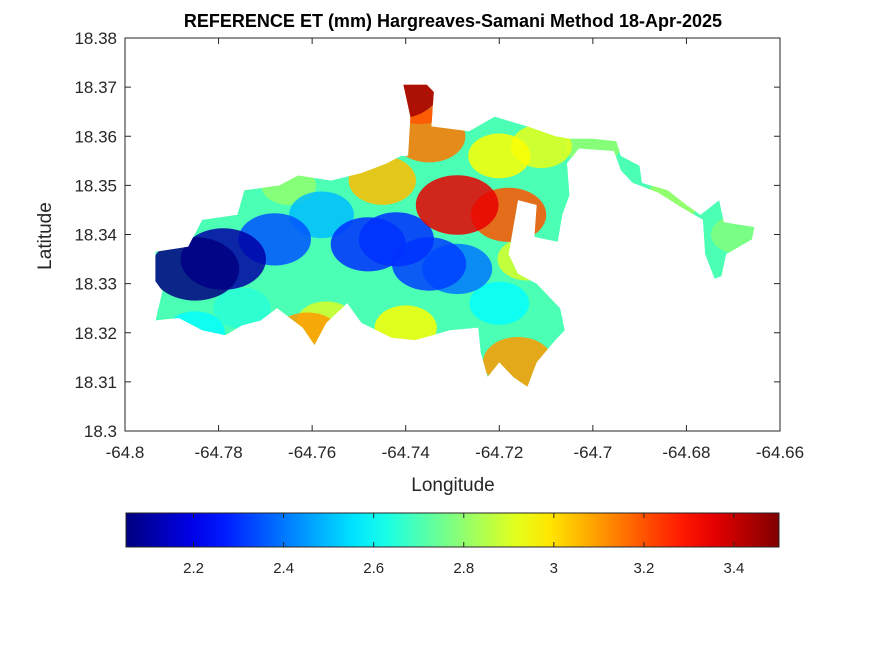 This screenshot has height=656, width=875. Describe the element at coordinates (95, 333) in the screenshot. I see `y-tick-label: 18.32` at that location.